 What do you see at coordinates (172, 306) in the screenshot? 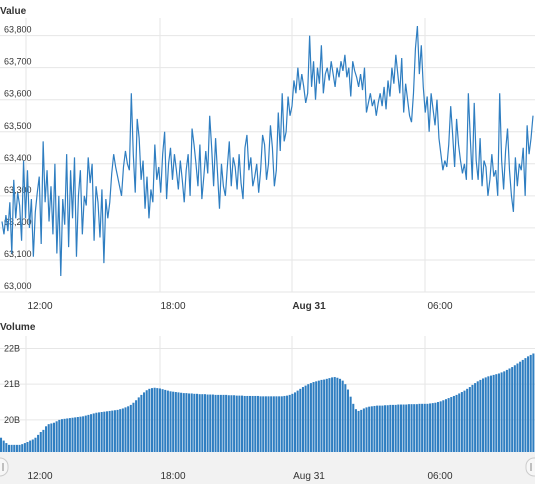
I see `price-x-tick-label: 18:00` at bounding box center [172, 306].